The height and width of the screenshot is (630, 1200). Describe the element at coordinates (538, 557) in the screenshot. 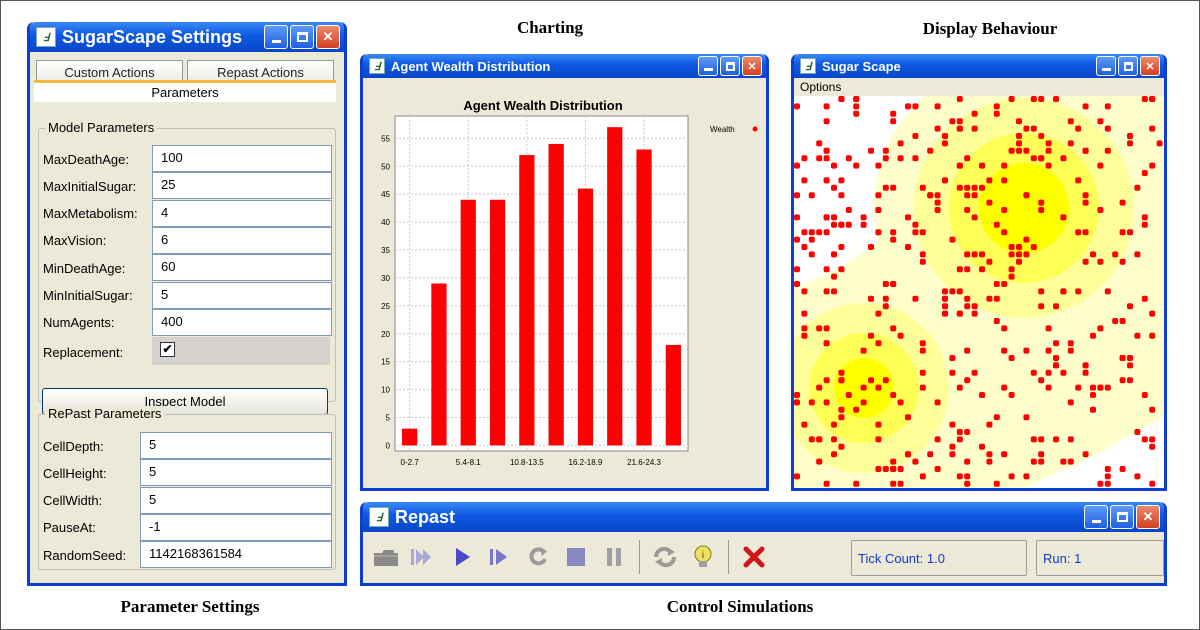

I see `restart-button` at that location.